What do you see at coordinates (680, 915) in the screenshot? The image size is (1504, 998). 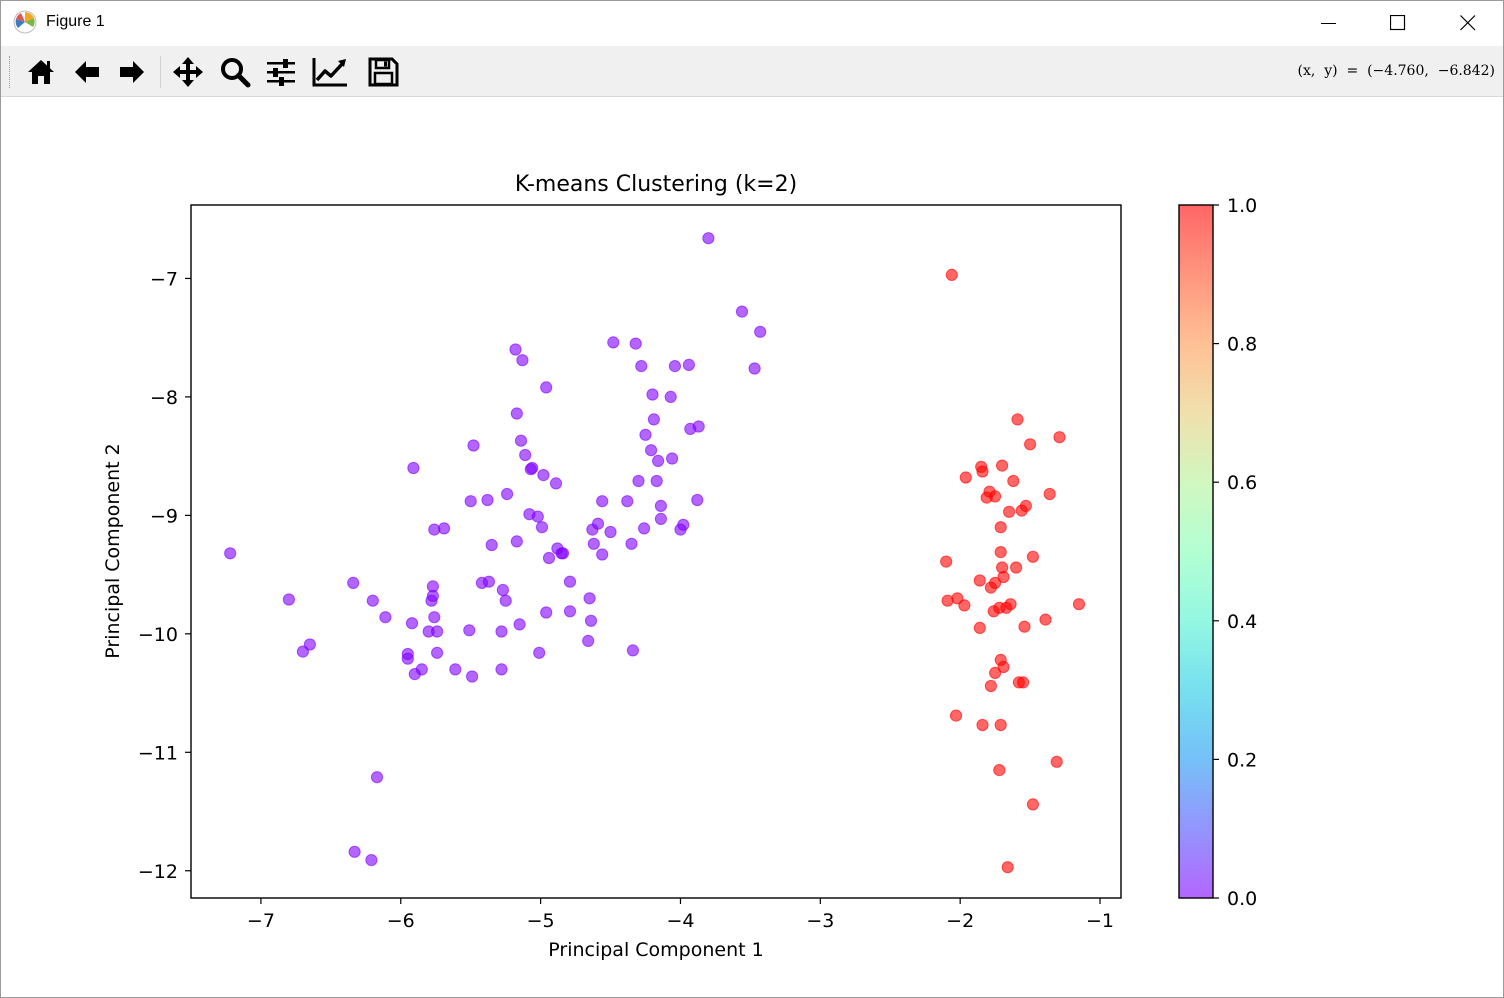 I see `x-axis-ticks: −7 −6 −5 −4 −3 −2 −1` at bounding box center [680, 915].